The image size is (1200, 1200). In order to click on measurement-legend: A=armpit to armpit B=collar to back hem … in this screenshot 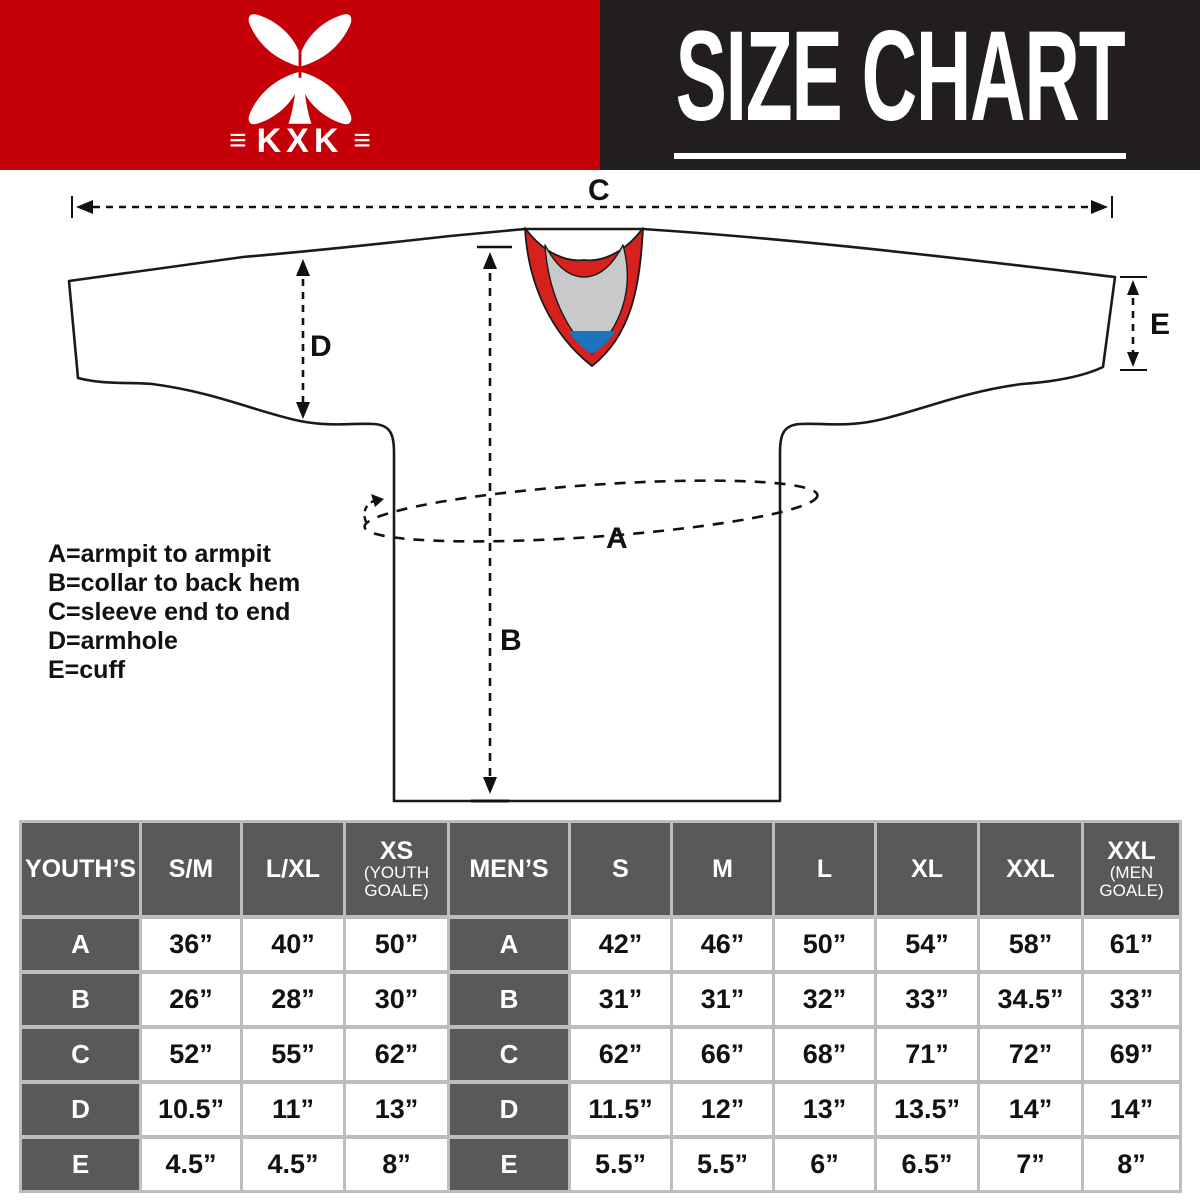, I will do `click(174, 612)`.